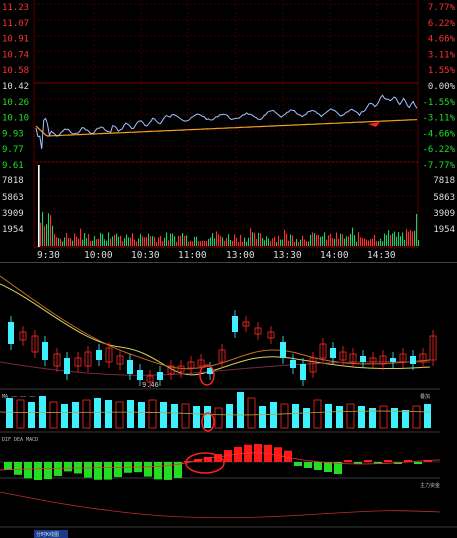  Describe the element at coordinates (442, 40) in the screenshot. I see `percent-label: 4.66%` at that location.